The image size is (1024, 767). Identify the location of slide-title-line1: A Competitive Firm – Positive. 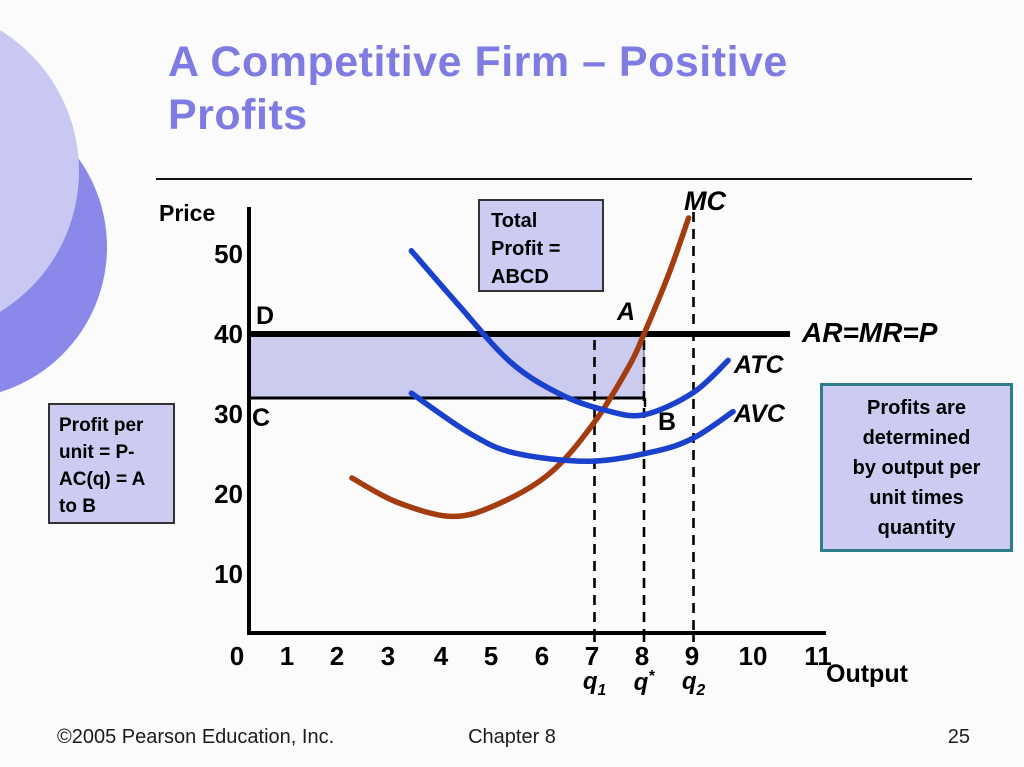
(478, 62).